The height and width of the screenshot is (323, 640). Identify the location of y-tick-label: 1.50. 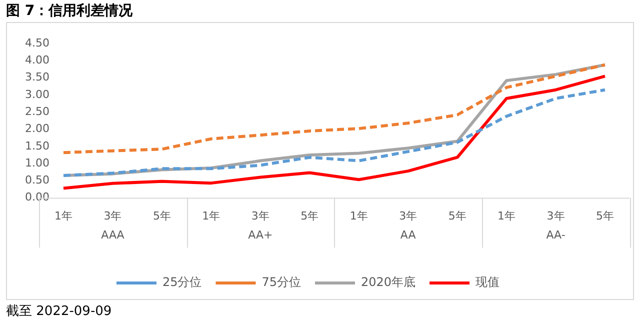
(37, 145).